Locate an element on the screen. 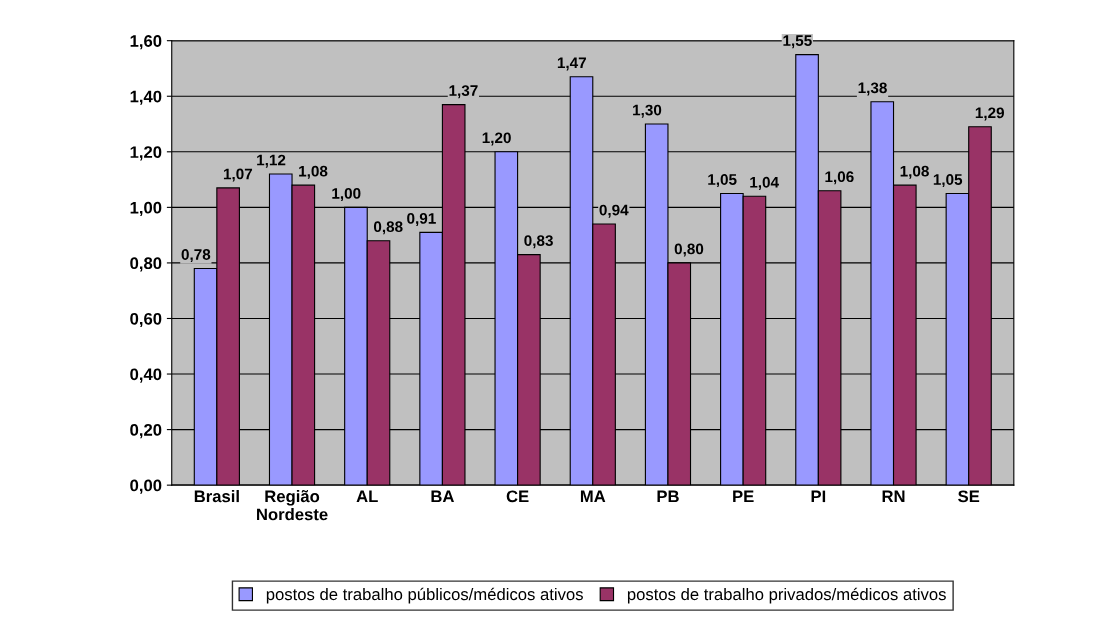 Image resolution: width=1108 pixels, height=626 pixels. x-tick-label: Região Nordeste is located at coordinates (292, 505).